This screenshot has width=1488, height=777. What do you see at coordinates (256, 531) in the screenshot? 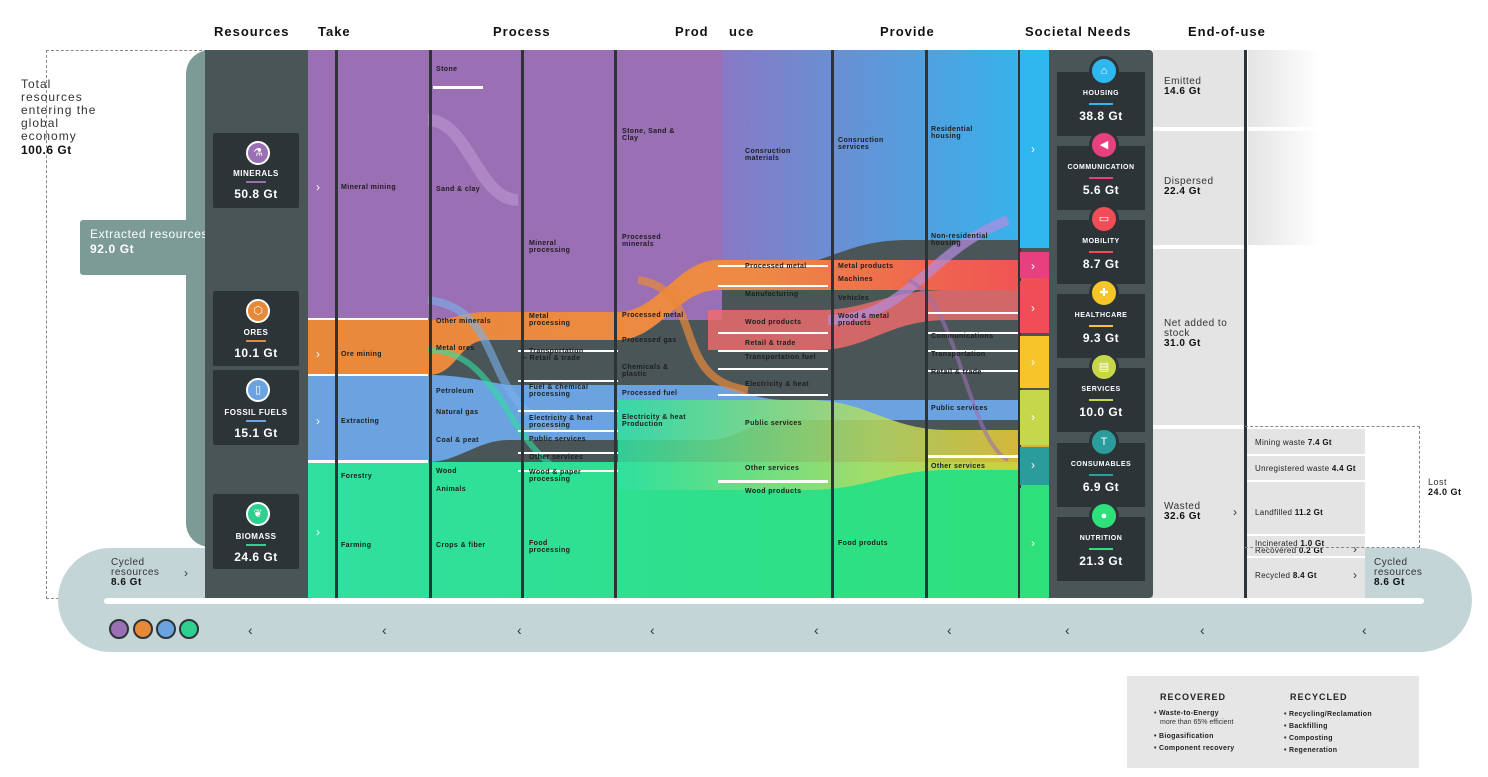
I see `resource-card-biomass: ❦ BIOMASS 24.6 Gt` at bounding box center [256, 531].